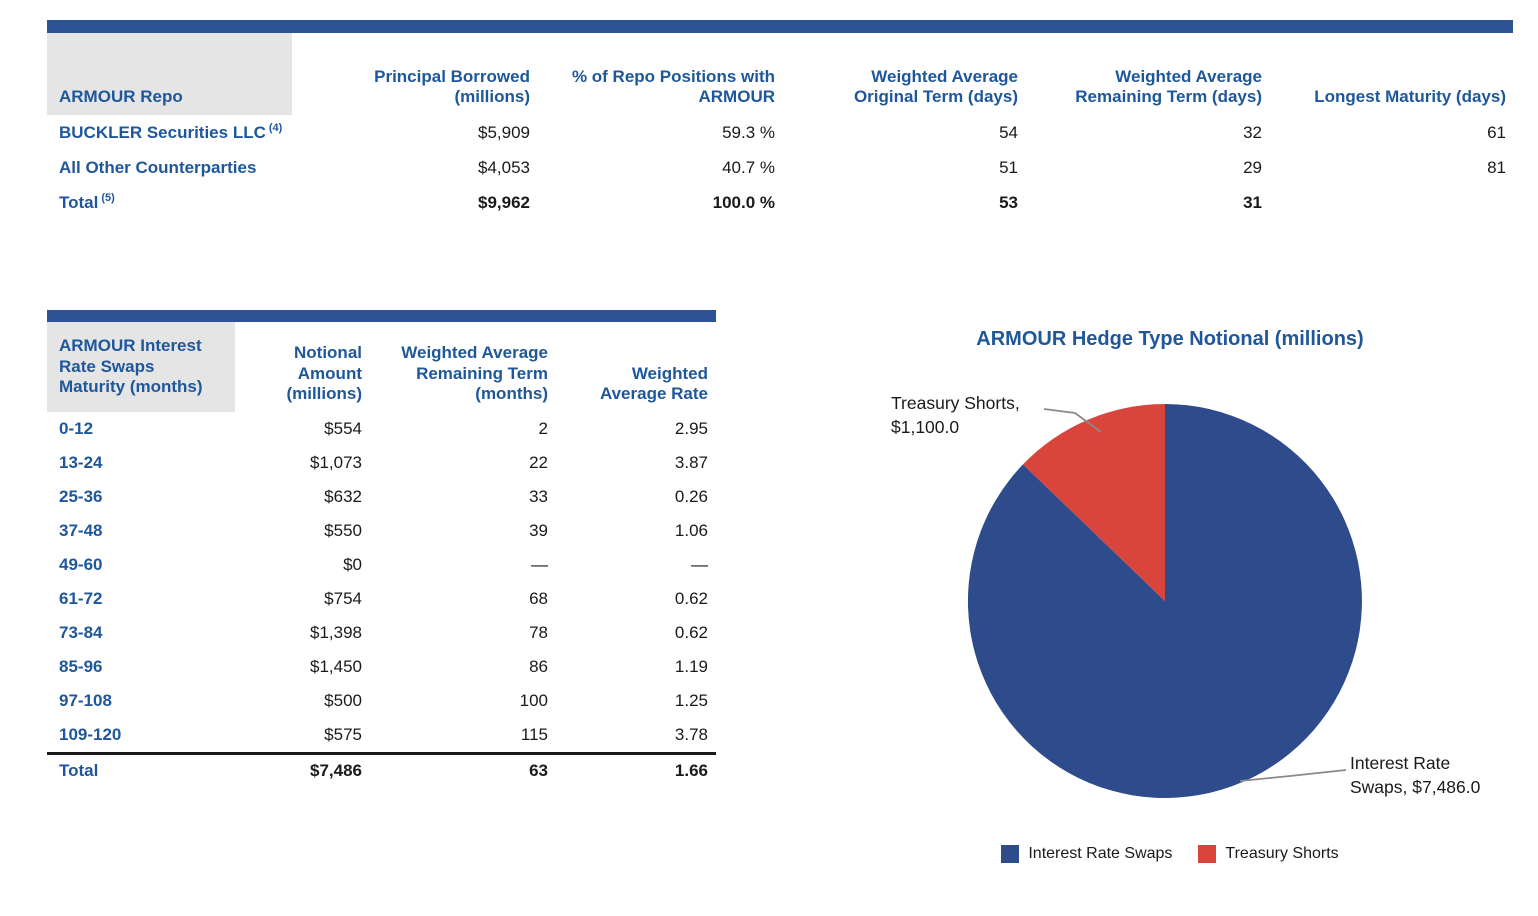 The image size is (1538, 916). What do you see at coordinates (673, 86) in the screenshot?
I see `col-header-pct-repo-positions: % of Repo Positions with ARMOUR` at bounding box center [673, 86].